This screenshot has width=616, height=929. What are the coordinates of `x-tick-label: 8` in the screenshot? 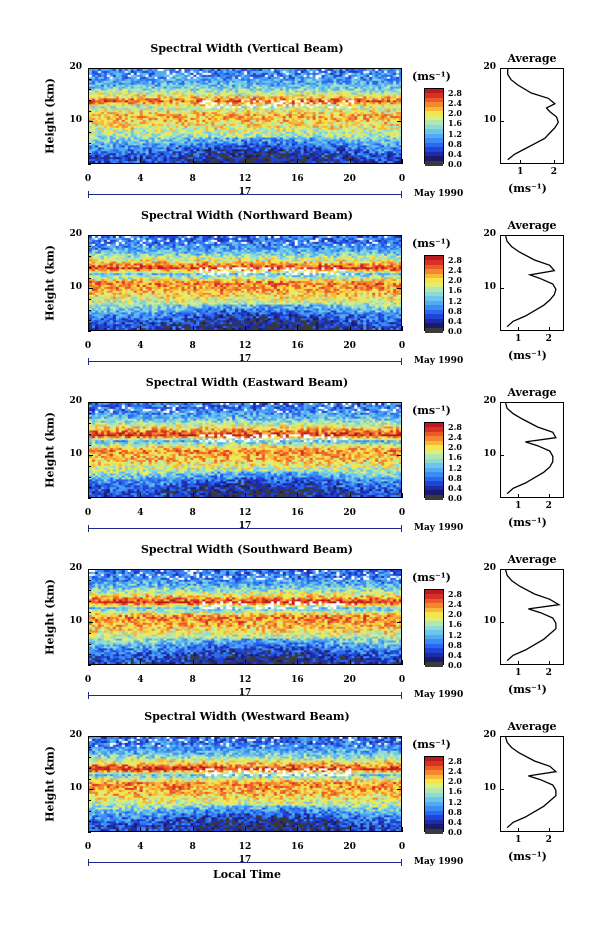 It's located at (192, 179).